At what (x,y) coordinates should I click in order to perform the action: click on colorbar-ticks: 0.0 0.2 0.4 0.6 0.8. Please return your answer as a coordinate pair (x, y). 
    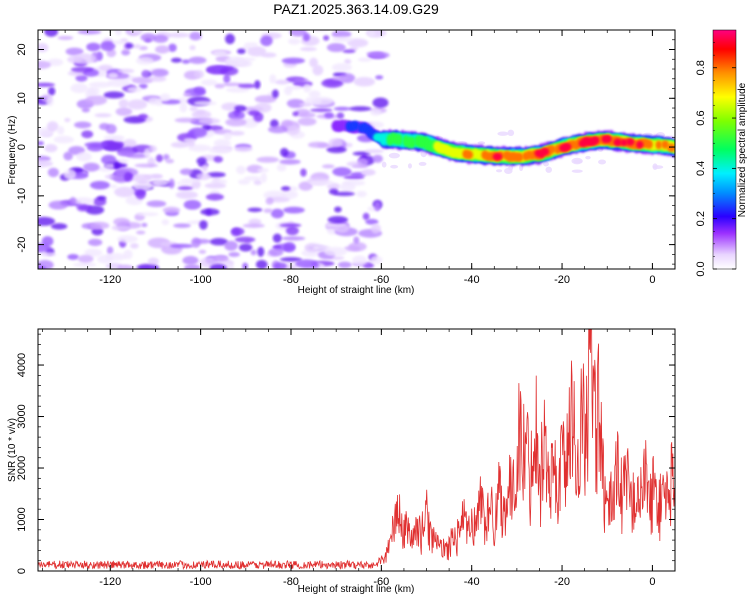
    Looking at the image, I should click on (715, 159).